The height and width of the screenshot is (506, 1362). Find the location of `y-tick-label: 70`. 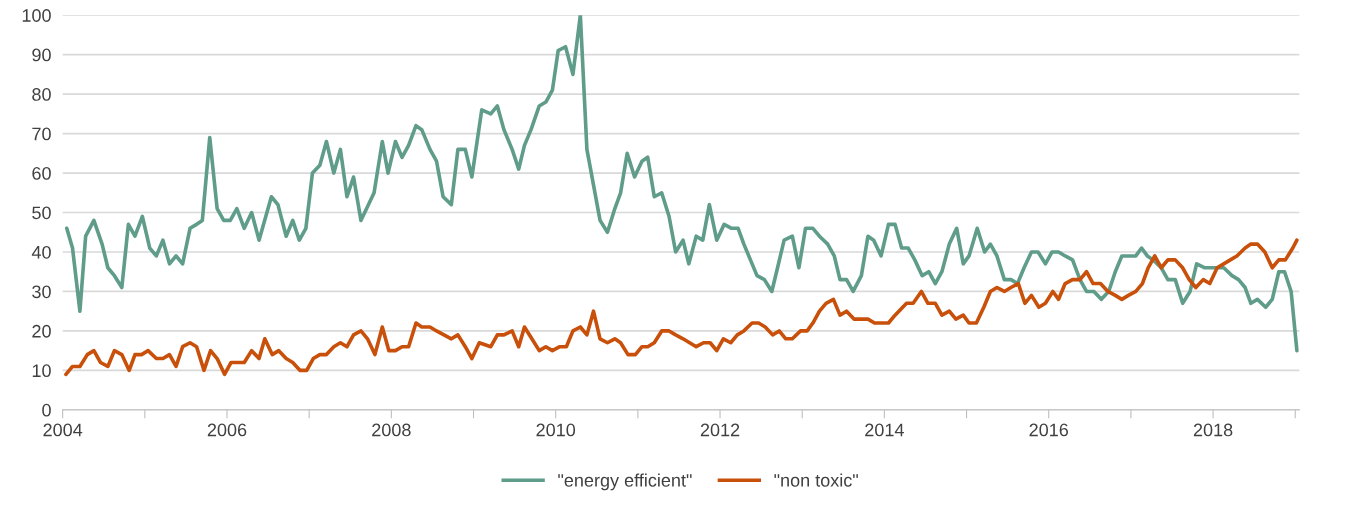

y-tick-label: 70 is located at coordinates (41, 134).